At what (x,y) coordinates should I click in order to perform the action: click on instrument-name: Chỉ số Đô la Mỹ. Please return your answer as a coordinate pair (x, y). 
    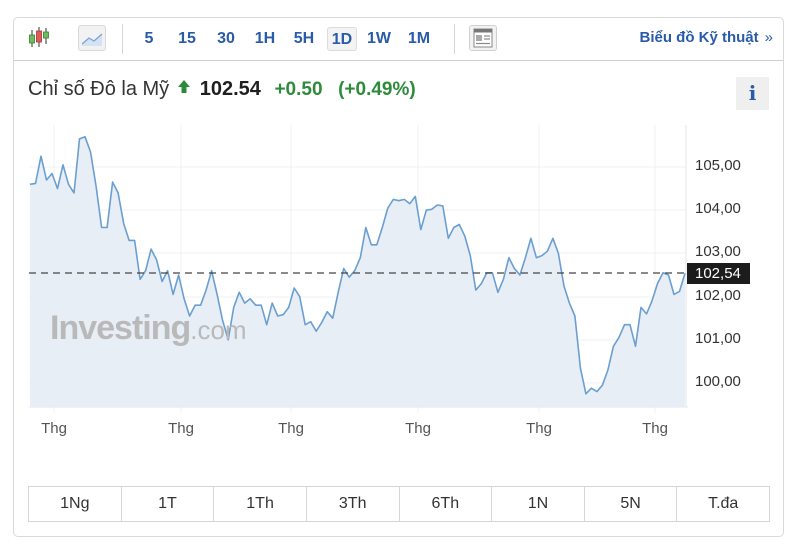
    Looking at the image, I should click on (99, 89).